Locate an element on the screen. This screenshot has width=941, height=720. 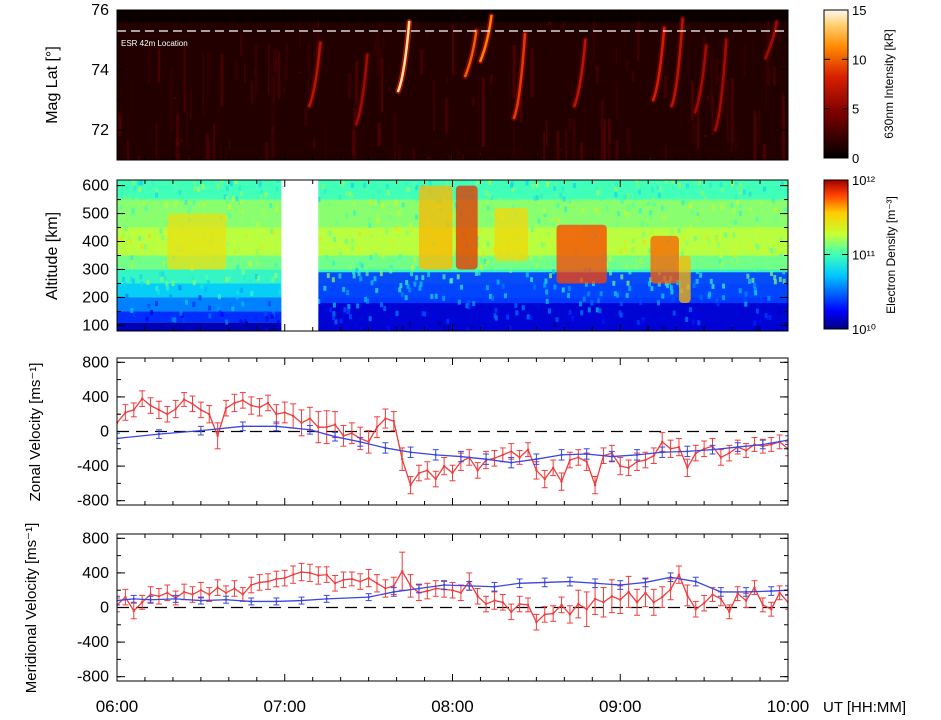
zonal-ylabel: Zonal Velocity [ms⁻¹] is located at coordinates (35, 432).